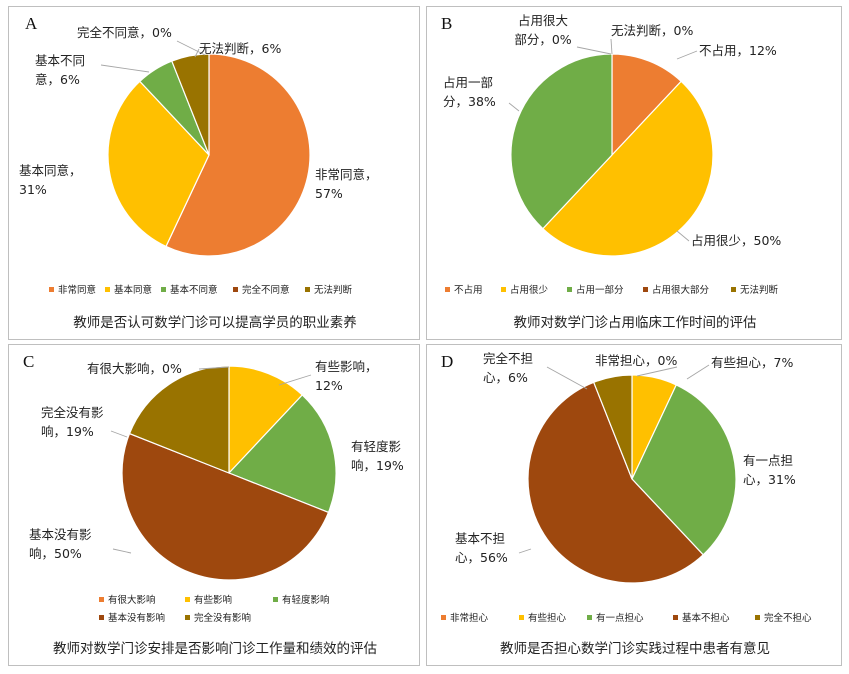  Describe the element at coordinates (77, 290) in the screenshot. I see `legend-entry: 非常同意` at that location.